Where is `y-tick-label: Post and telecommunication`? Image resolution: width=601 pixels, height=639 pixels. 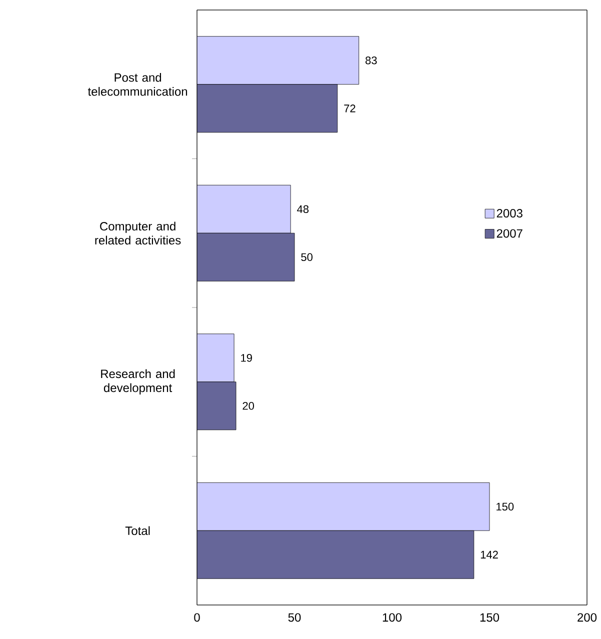
y-tick-label: Post and telecommunication is located at coordinates (138, 84).